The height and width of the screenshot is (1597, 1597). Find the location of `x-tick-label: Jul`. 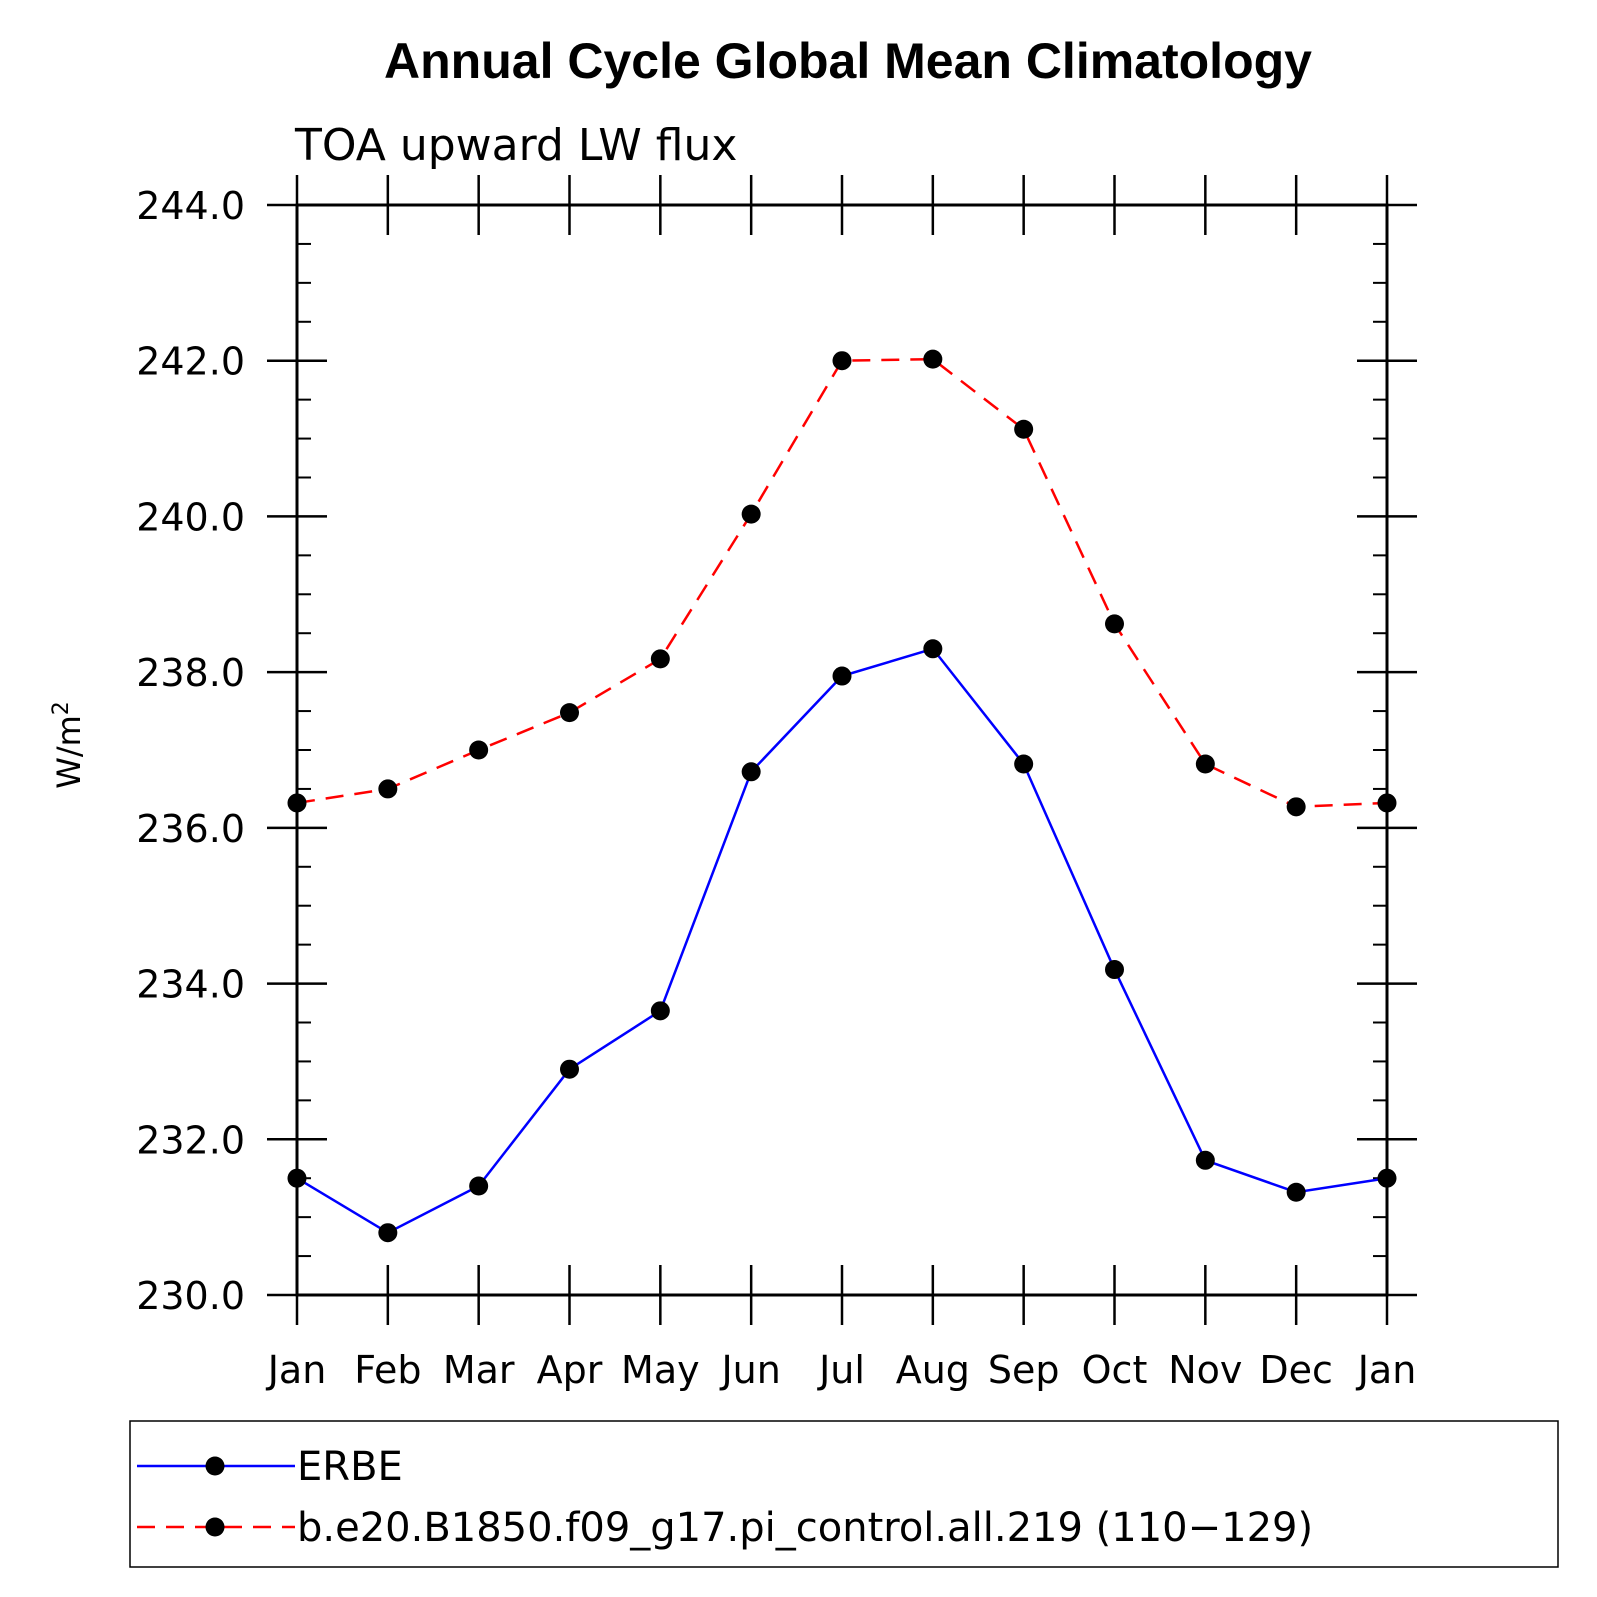

x-tick-label: Jul is located at coordinates (841, 1370).